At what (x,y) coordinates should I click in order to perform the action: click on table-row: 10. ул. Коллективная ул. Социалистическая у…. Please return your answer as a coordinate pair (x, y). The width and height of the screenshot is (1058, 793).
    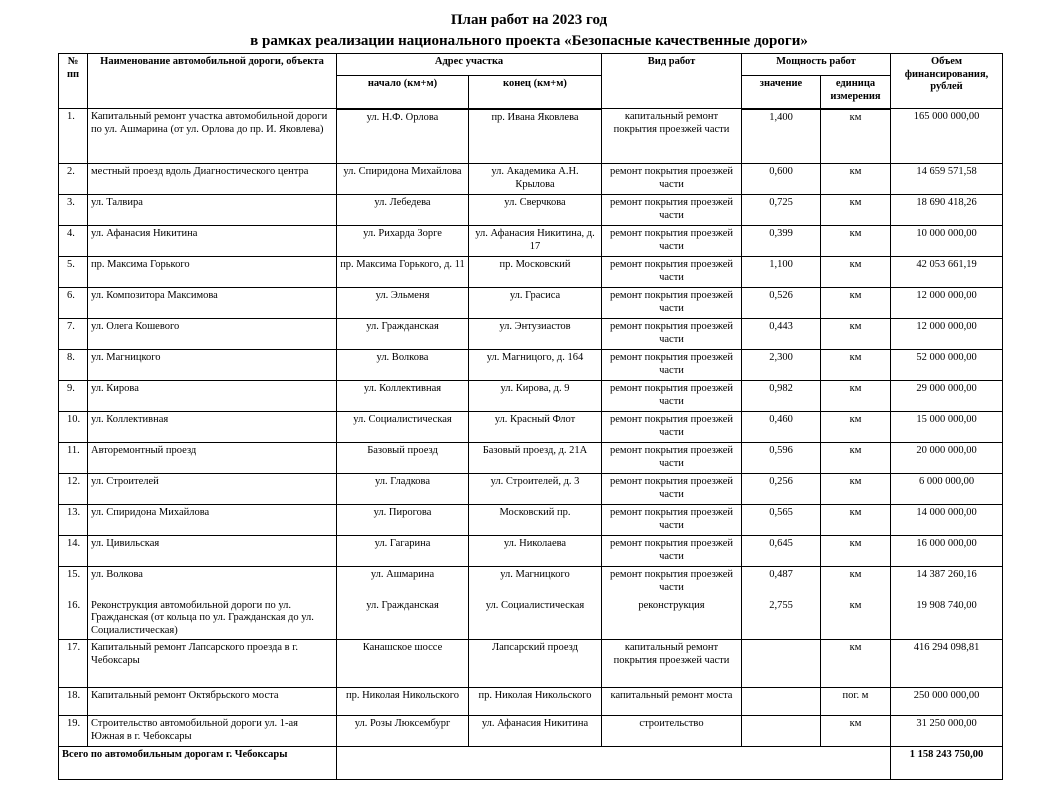
    Looking at the image, I should click on (530, 427).